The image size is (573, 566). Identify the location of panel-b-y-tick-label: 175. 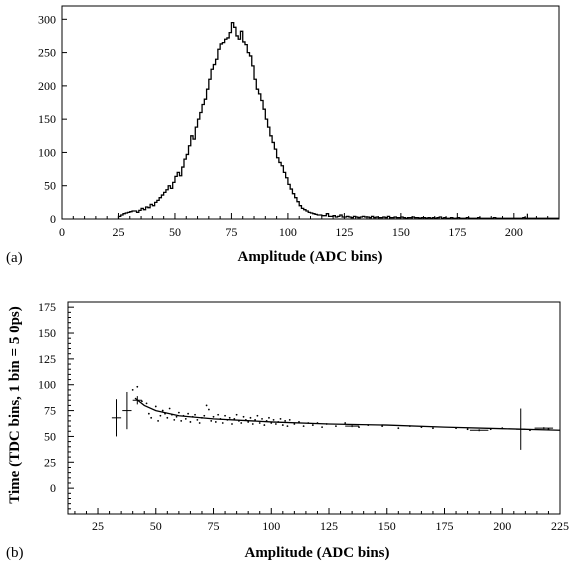
(47, 307).